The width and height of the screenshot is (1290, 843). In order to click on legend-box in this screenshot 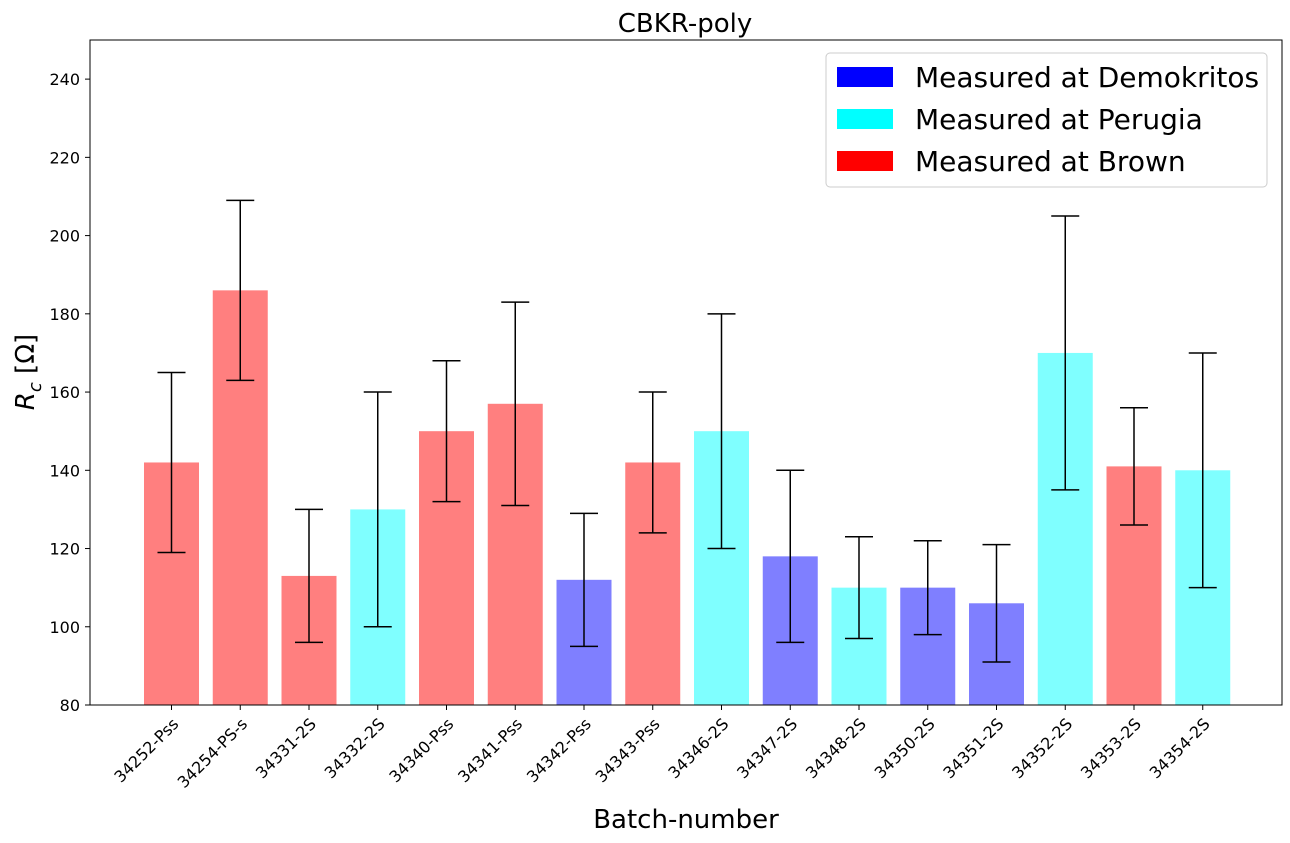, I will do `click(1046, 120)`.